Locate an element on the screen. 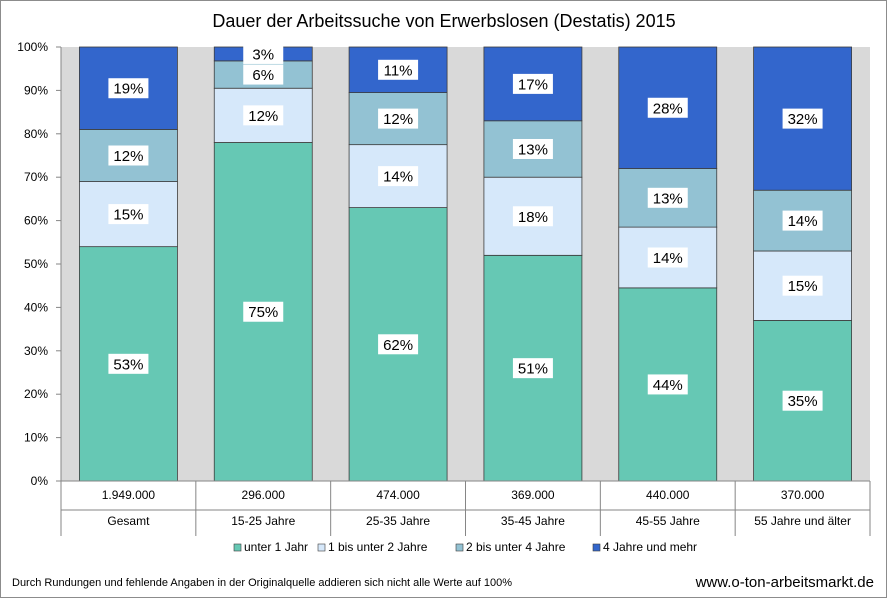 This screenshot has width=887, height=598. legend-item: 4 Jahre und mehr is located at coordinates (644, 547).